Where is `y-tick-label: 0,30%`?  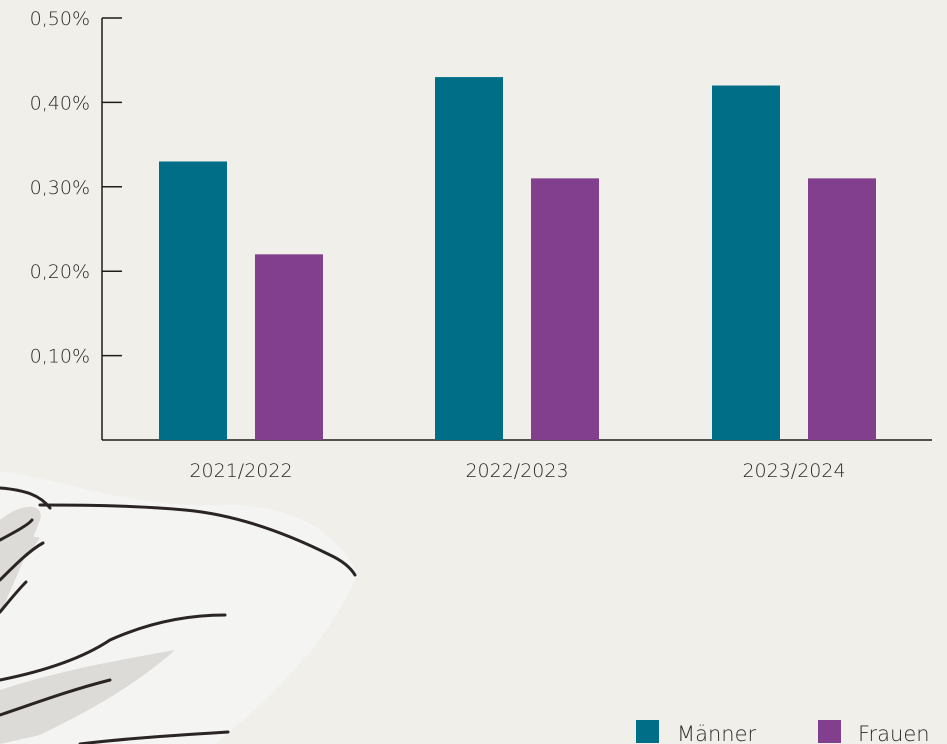
y-tick-label: 0,30% is located at coordinates (60, 188).